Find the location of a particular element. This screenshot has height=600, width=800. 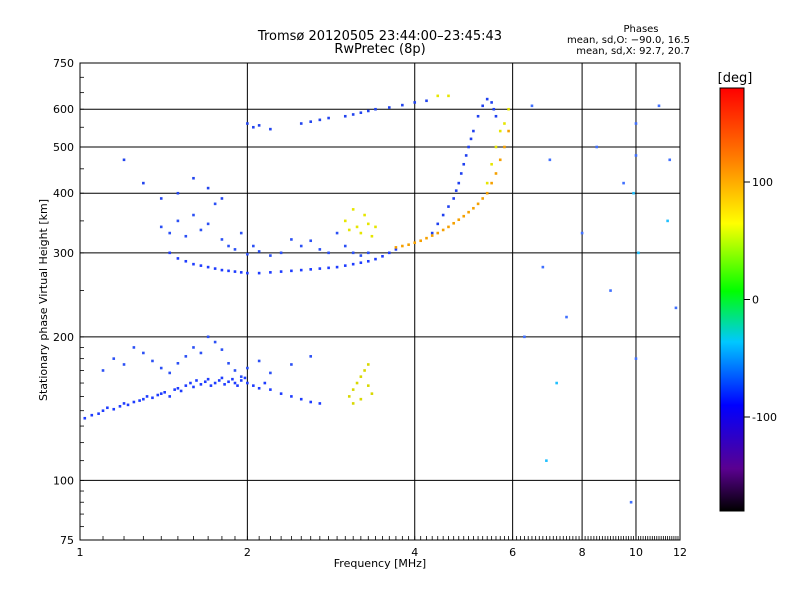

y-tick-label: 400 is located at coordinates (63, 193).